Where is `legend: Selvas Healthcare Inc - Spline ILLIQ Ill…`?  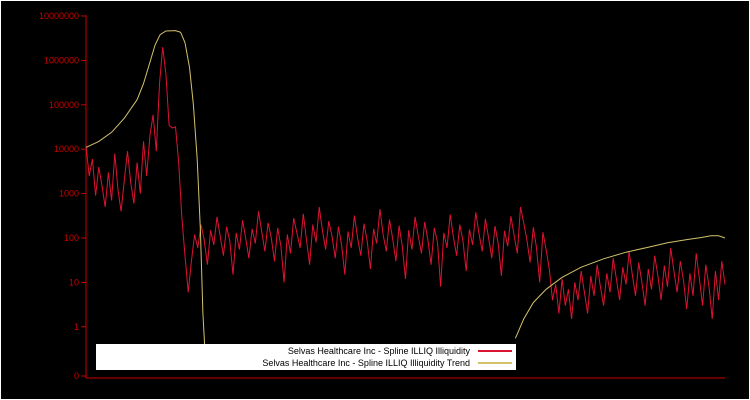
legend: Selvas Healthcare Inc - Spline ILLIQ Ill… is located at coordinates (306, 357).